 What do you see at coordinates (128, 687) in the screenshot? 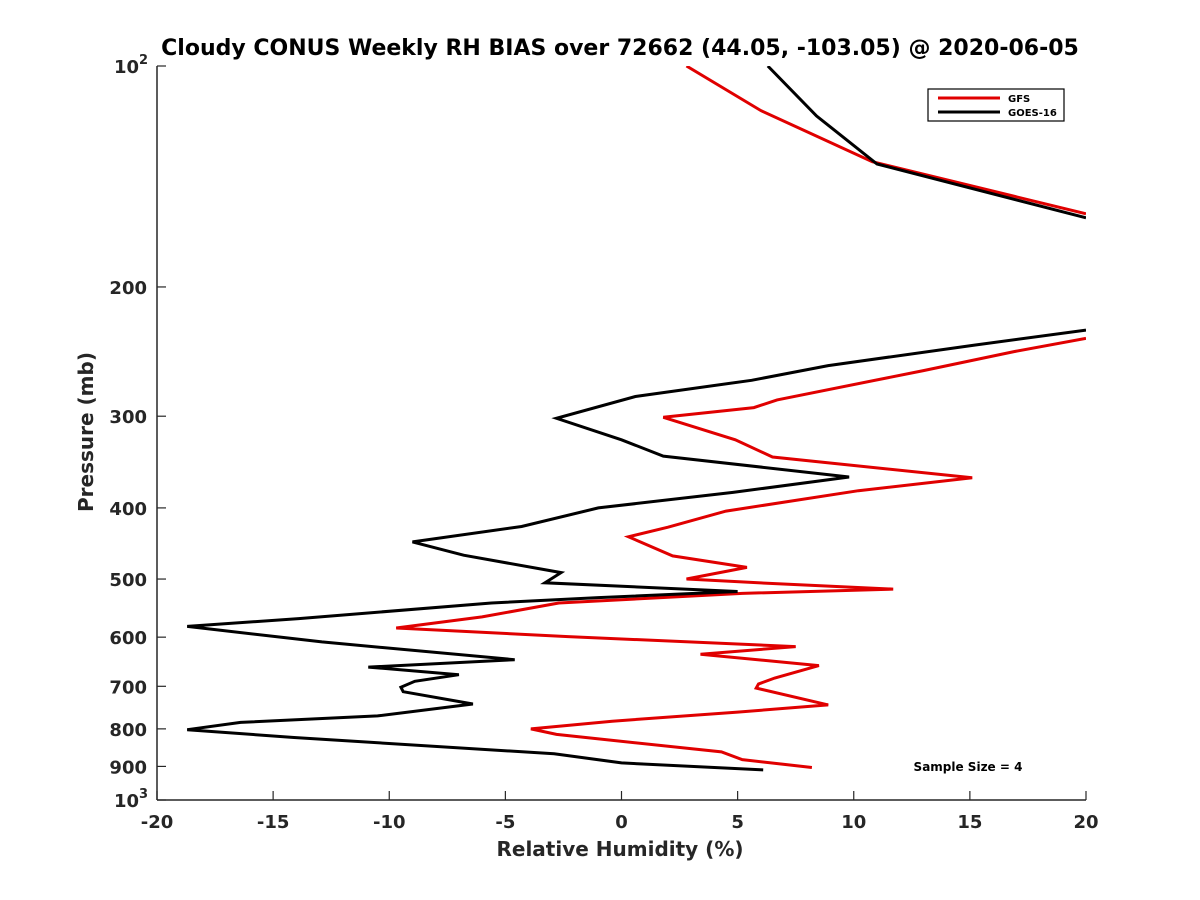
I see `y-tick-label: 700` at bounding box center [128, 687].